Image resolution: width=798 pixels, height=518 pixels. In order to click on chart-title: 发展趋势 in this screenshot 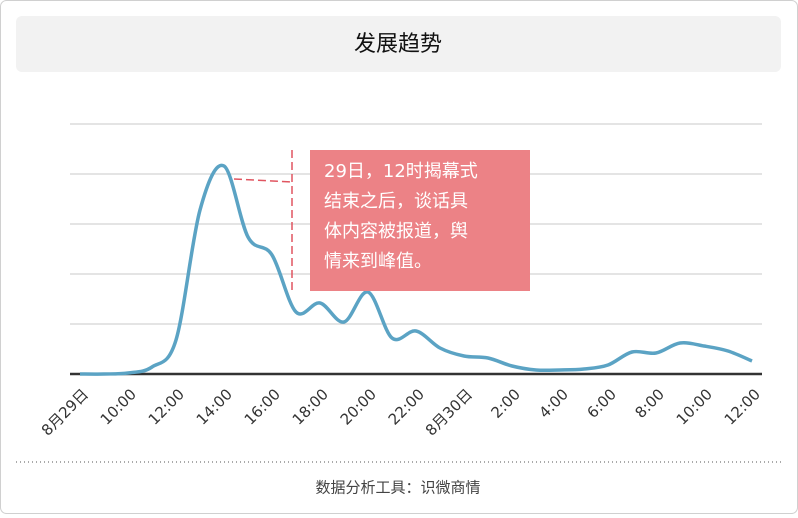, I will do `click(398, 44)`.